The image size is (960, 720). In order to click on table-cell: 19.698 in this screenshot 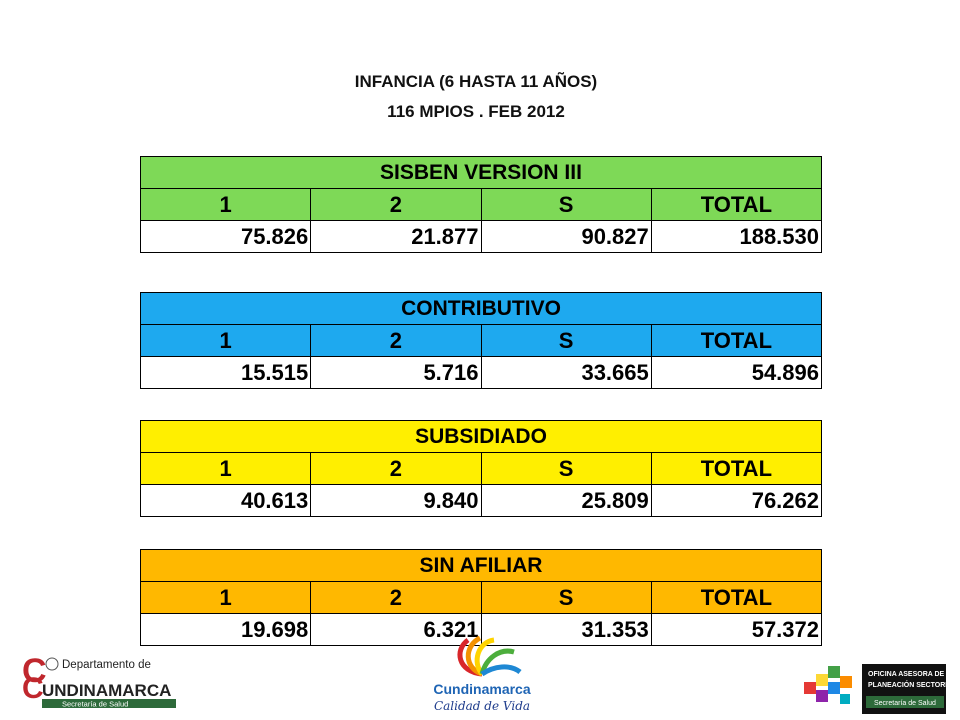, I will do `click(225, 629)`.